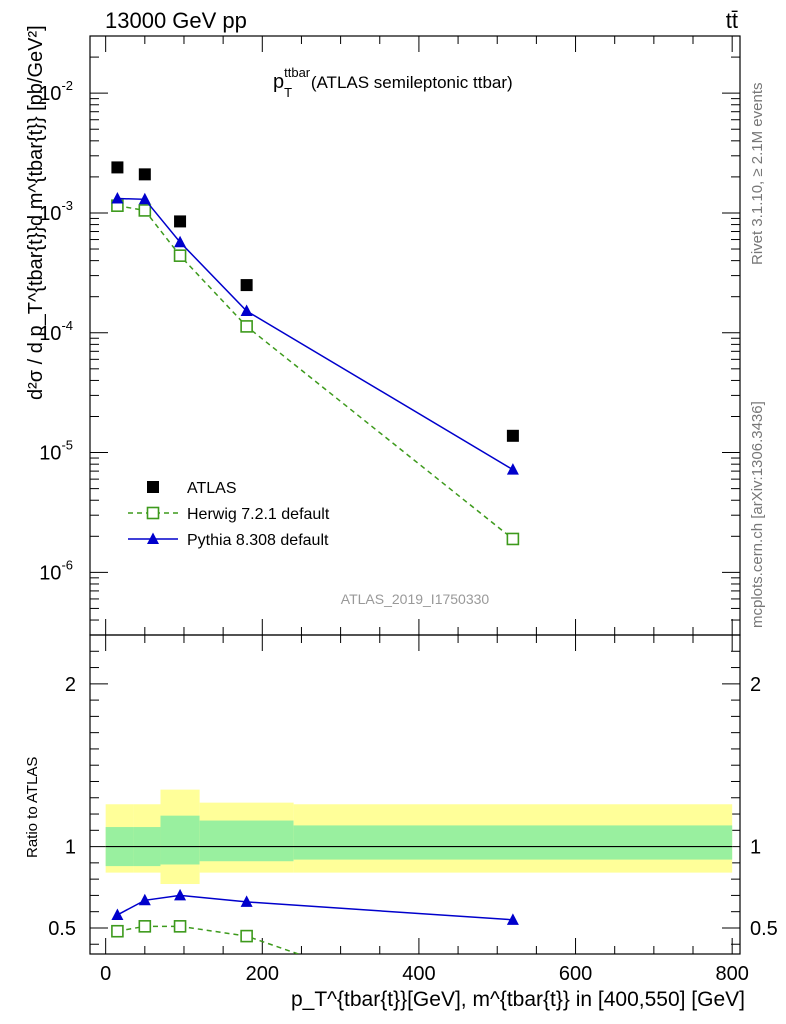 This screenshot has width=786, height=1024. What do you see at coordinates (56, 91) in the screenshot?
I see `y-tick-label: 10⁻²` at bounding box center [56, 91].